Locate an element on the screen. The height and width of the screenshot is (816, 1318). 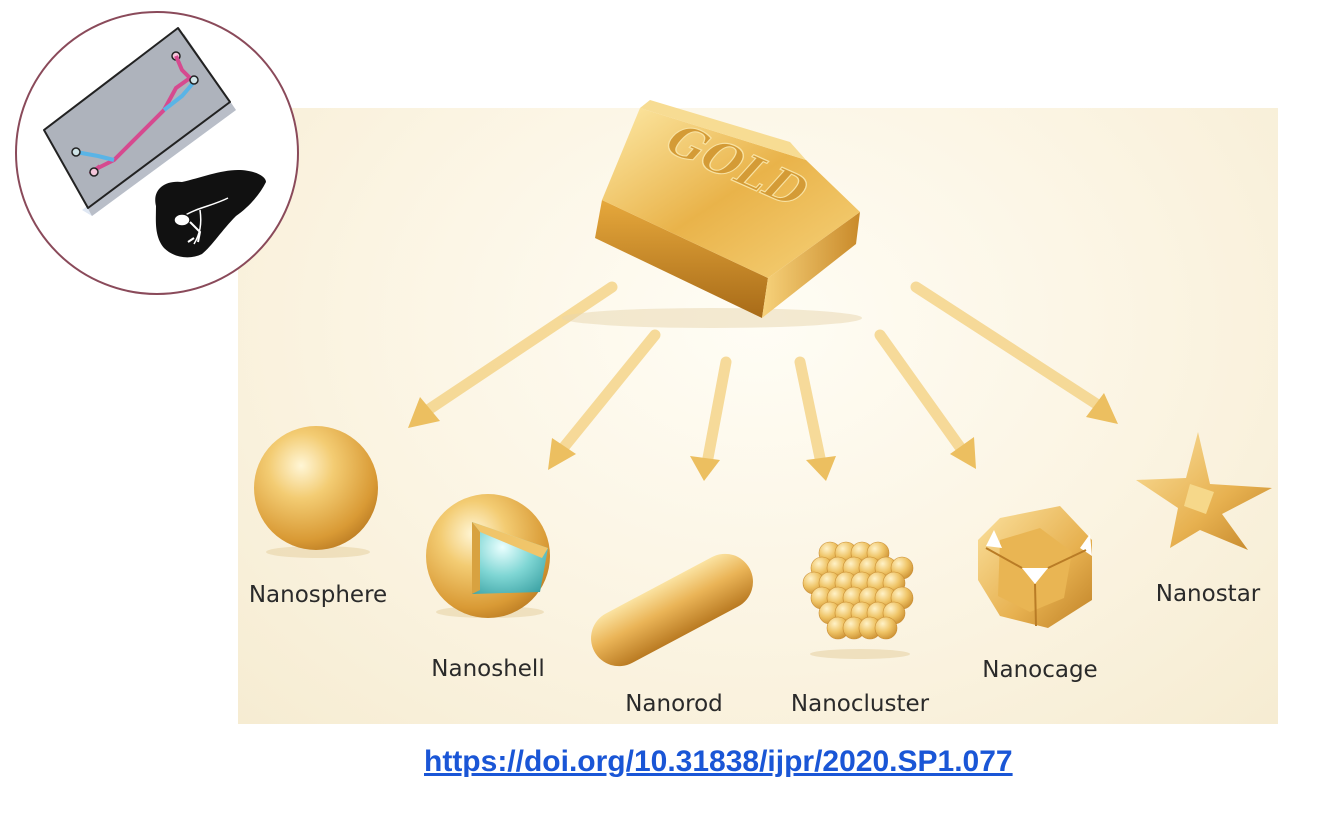
arrow-to-nanoshell is located at coordinates (604, 399).